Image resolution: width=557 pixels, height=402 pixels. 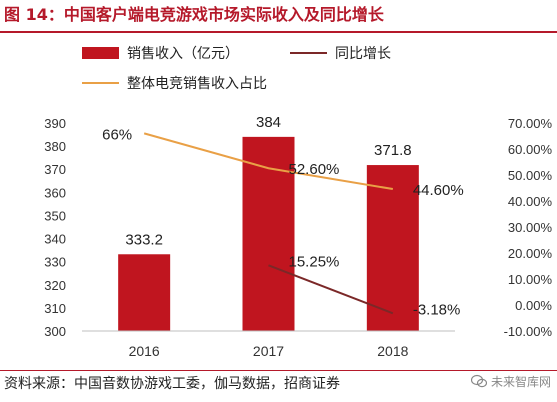 What do you see at coordinates (55, 308) in the screenshot?
I see `left-tick-label: 310` at bounding box center [55, 308].